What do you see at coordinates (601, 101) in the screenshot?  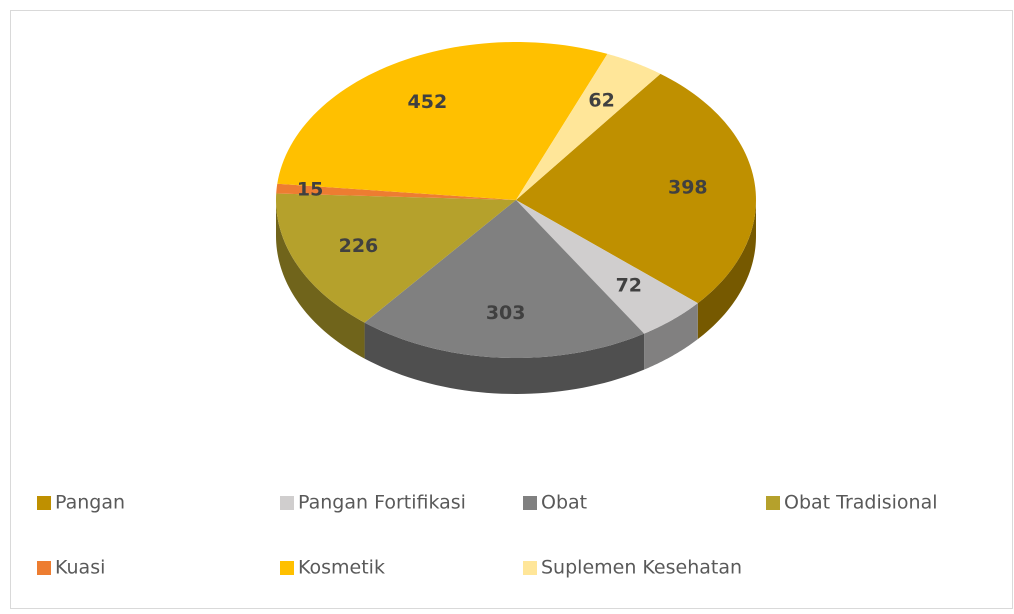 I see `data-label: 62` at bounding box center [601, 101].